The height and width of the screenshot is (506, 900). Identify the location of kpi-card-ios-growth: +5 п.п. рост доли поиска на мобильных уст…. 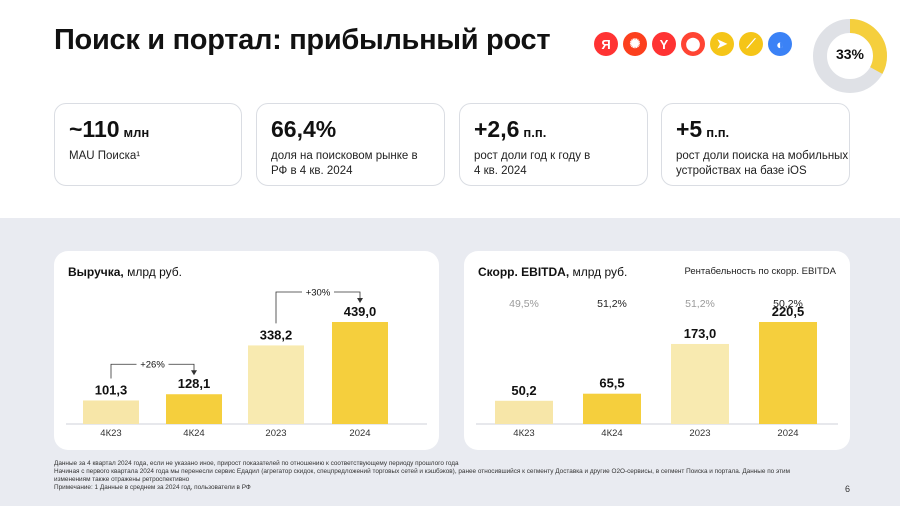
(755, 144).